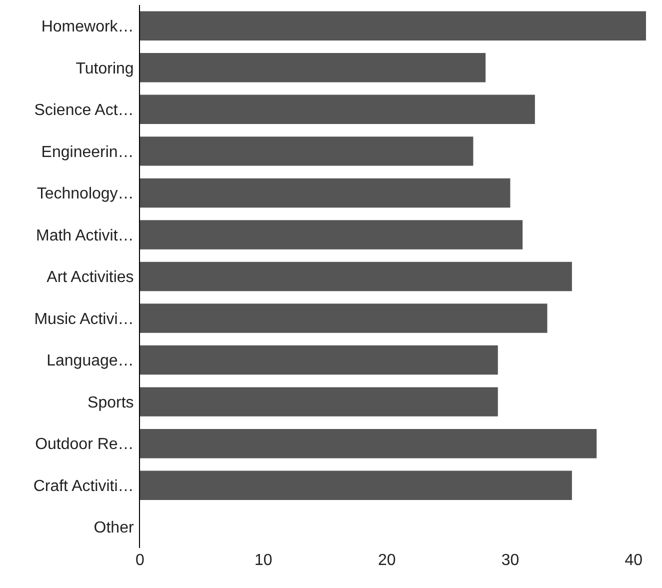 The width and height of the screenshot is (662, 588). I want to click on x-tick-label: 10, so click(263, 560).